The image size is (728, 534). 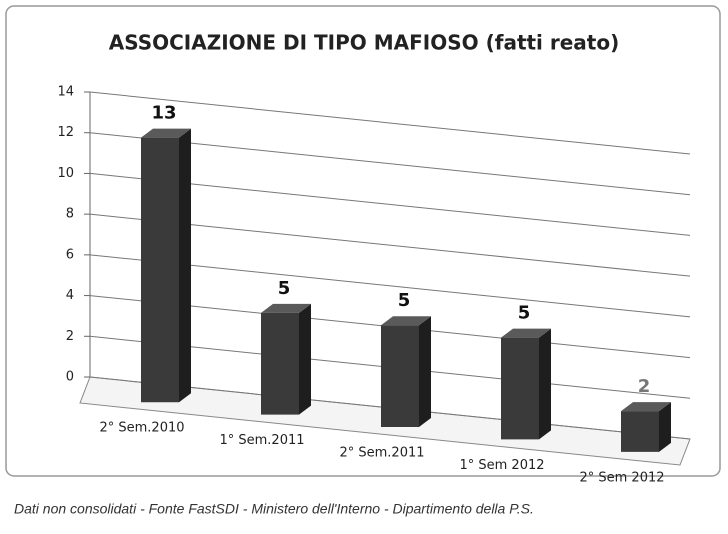 I want to click on x-tick-label: 1° Sem.2011, so click(x=261, y=440).